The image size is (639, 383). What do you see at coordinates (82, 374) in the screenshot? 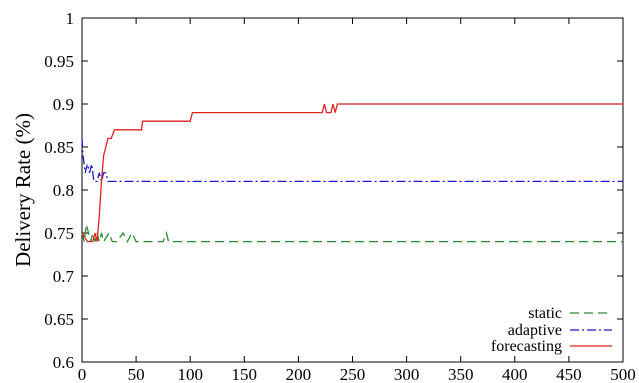
I see `x-tick-label: 0` at bounding box center [82, 374].